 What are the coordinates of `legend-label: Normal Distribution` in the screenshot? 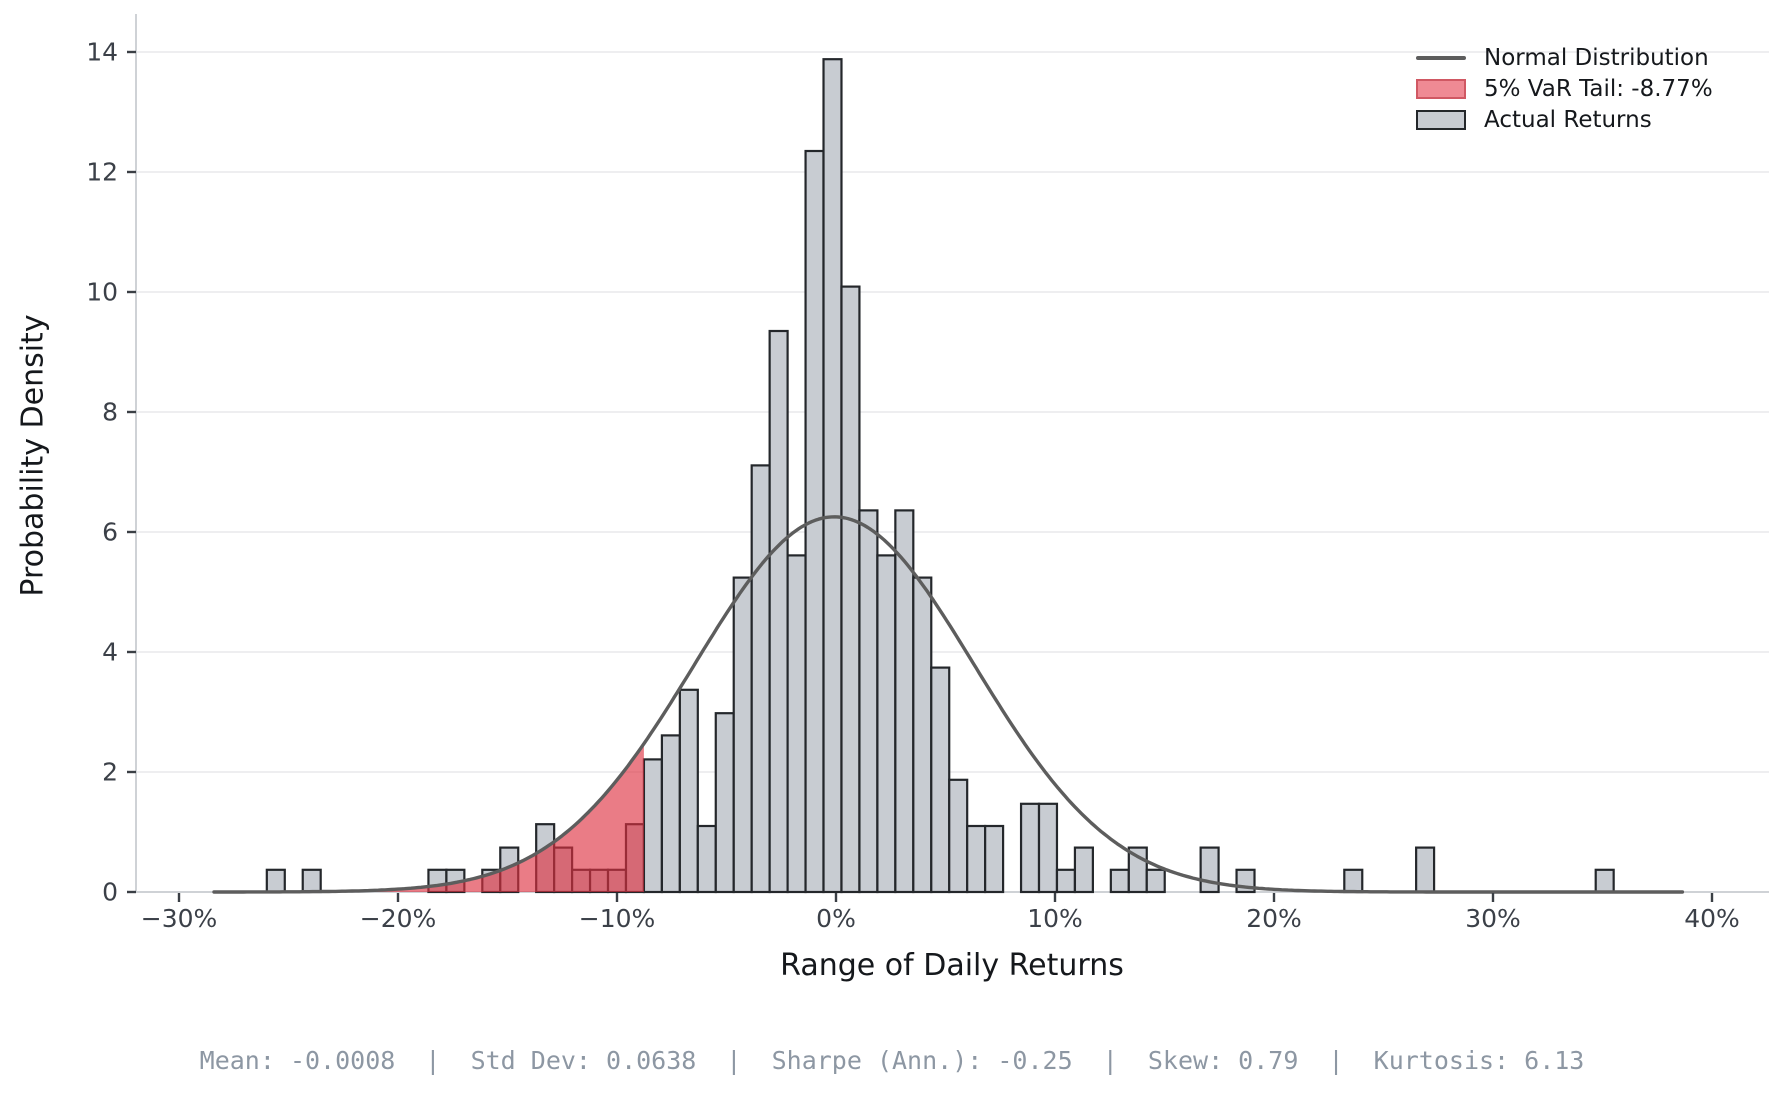 It's located at (1596, 57).